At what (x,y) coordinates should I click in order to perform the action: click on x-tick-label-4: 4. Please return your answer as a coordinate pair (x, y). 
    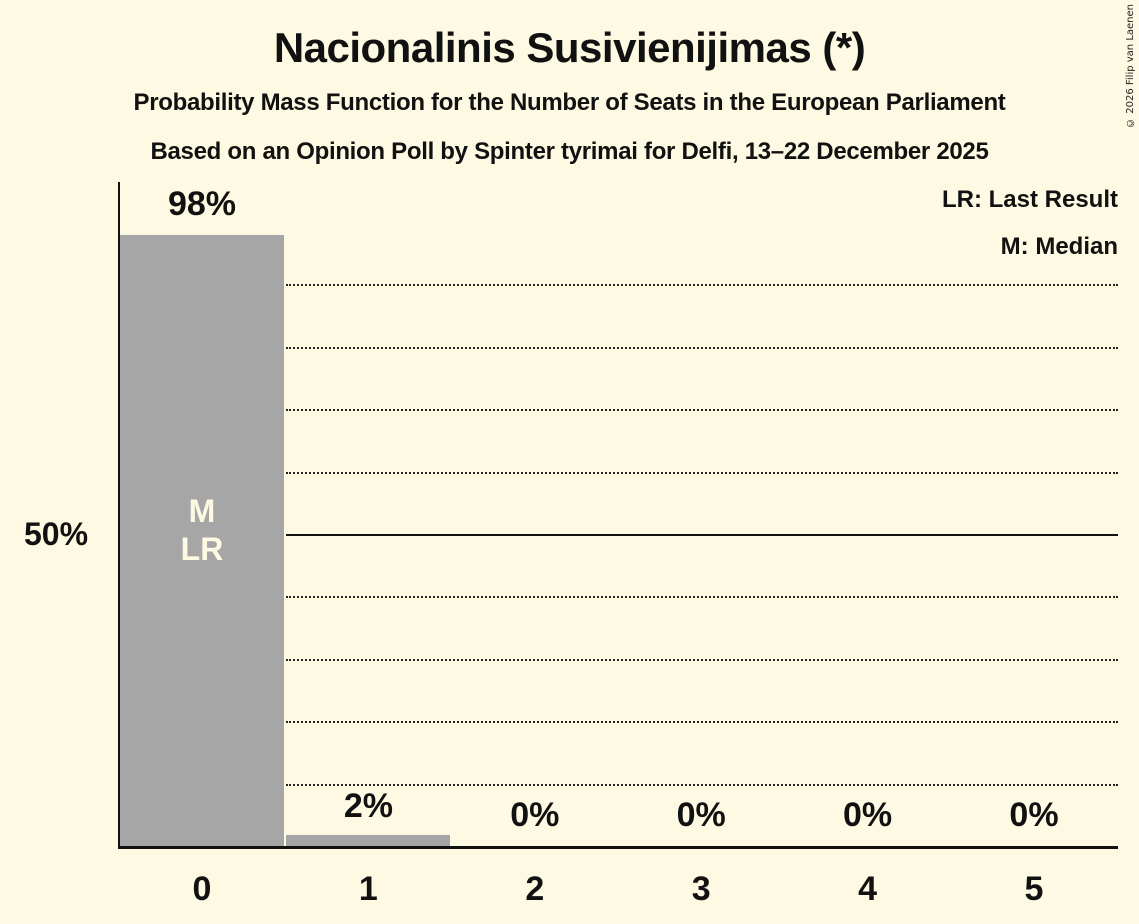
    Looking at the image, I should click on (868, 889).